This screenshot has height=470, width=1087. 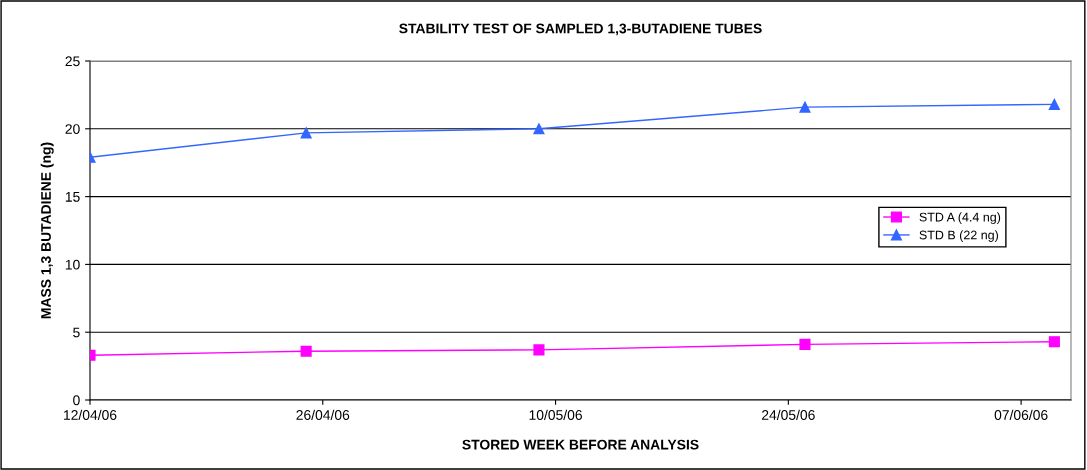 I want to click on x-tick-label: 07/06/06, so click(x=1021, y=414).